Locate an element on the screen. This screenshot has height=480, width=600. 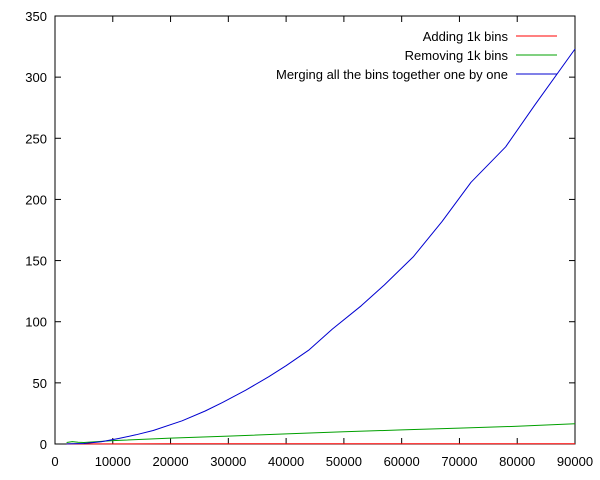
legend-label-1: Adding 1k bins is located at coordinates (466, 36).